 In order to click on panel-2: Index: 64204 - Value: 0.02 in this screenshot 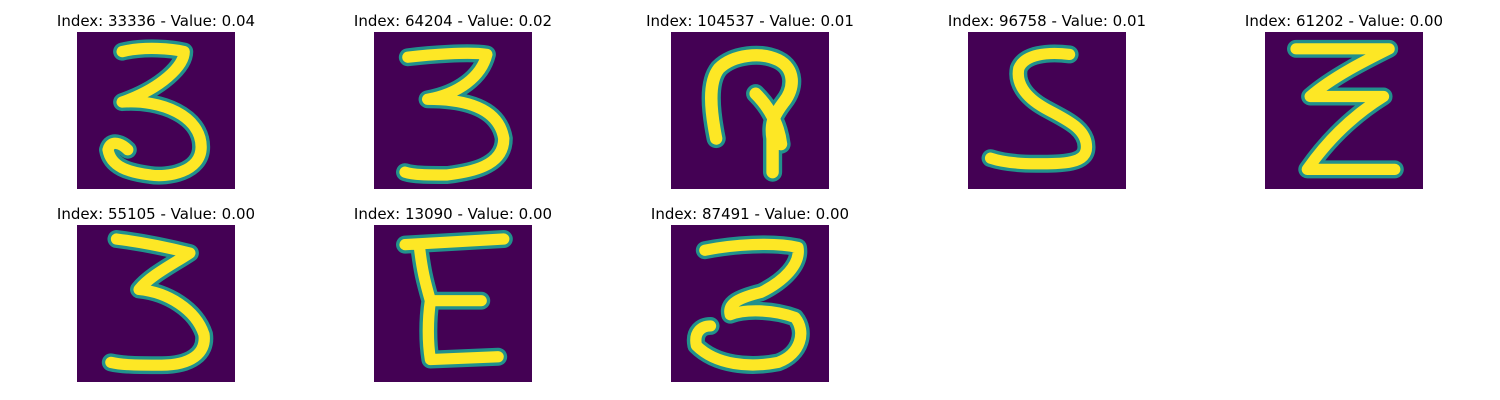, I will do `click(448, 106)`.